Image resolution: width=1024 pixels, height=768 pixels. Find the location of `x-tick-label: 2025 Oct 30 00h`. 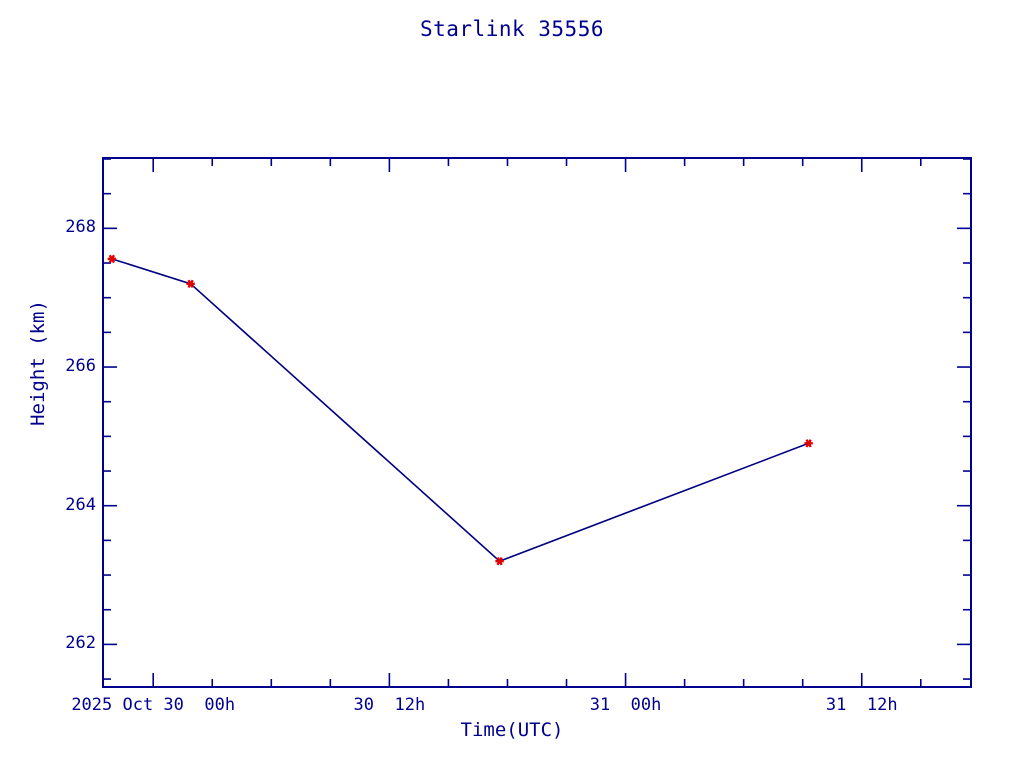

x-tick-label: 2025 Oct 30 00h is located at coordinates (153, 705).